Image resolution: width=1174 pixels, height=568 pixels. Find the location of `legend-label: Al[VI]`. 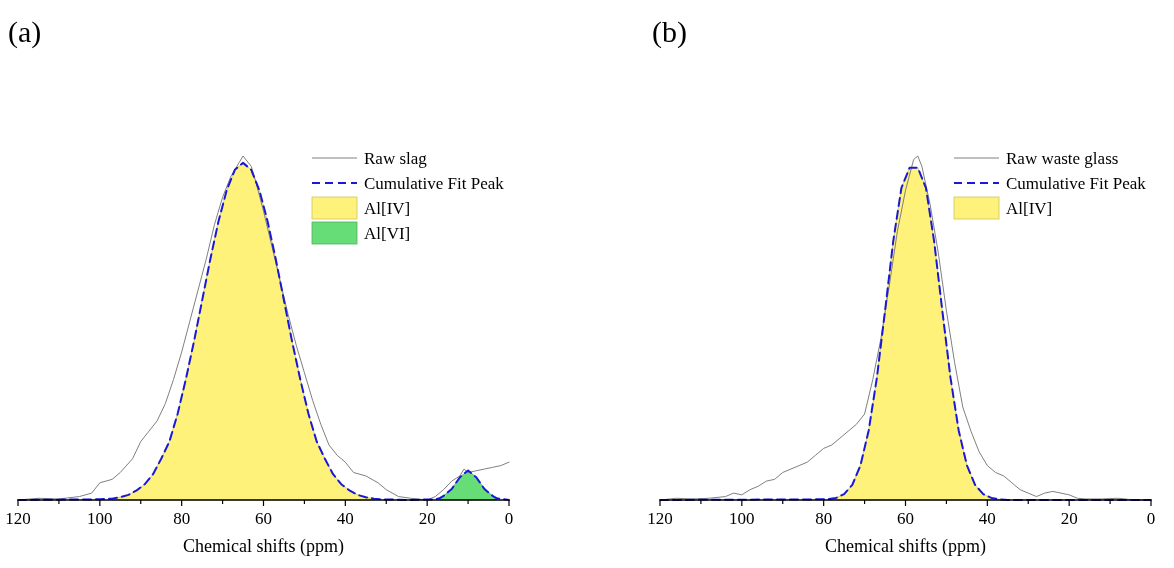

legend-label: Al[VI] is located at coordinates (387, 233).